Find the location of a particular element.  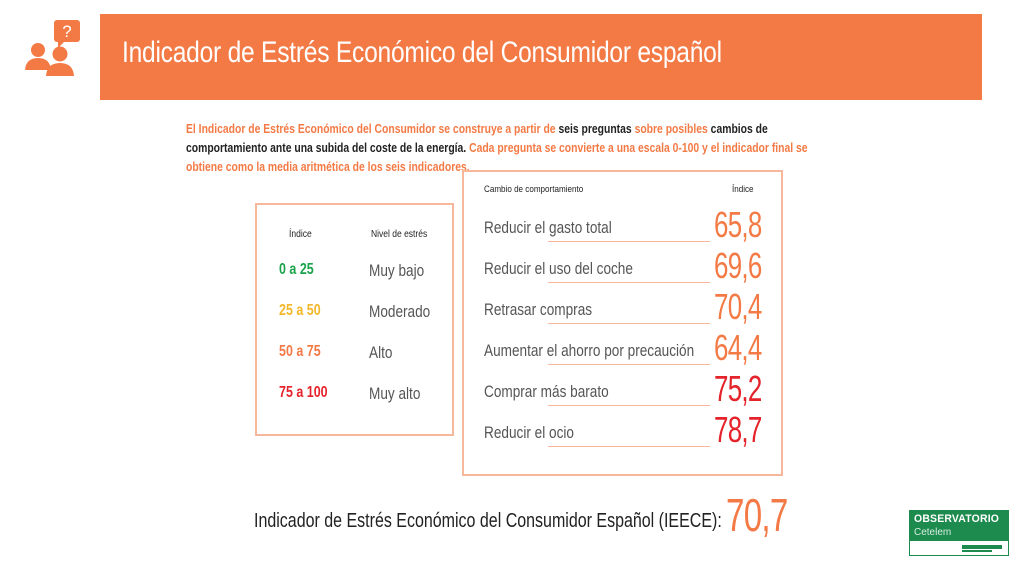

behaviour-label: Retrasar compras is located at coordinates (538, 309).